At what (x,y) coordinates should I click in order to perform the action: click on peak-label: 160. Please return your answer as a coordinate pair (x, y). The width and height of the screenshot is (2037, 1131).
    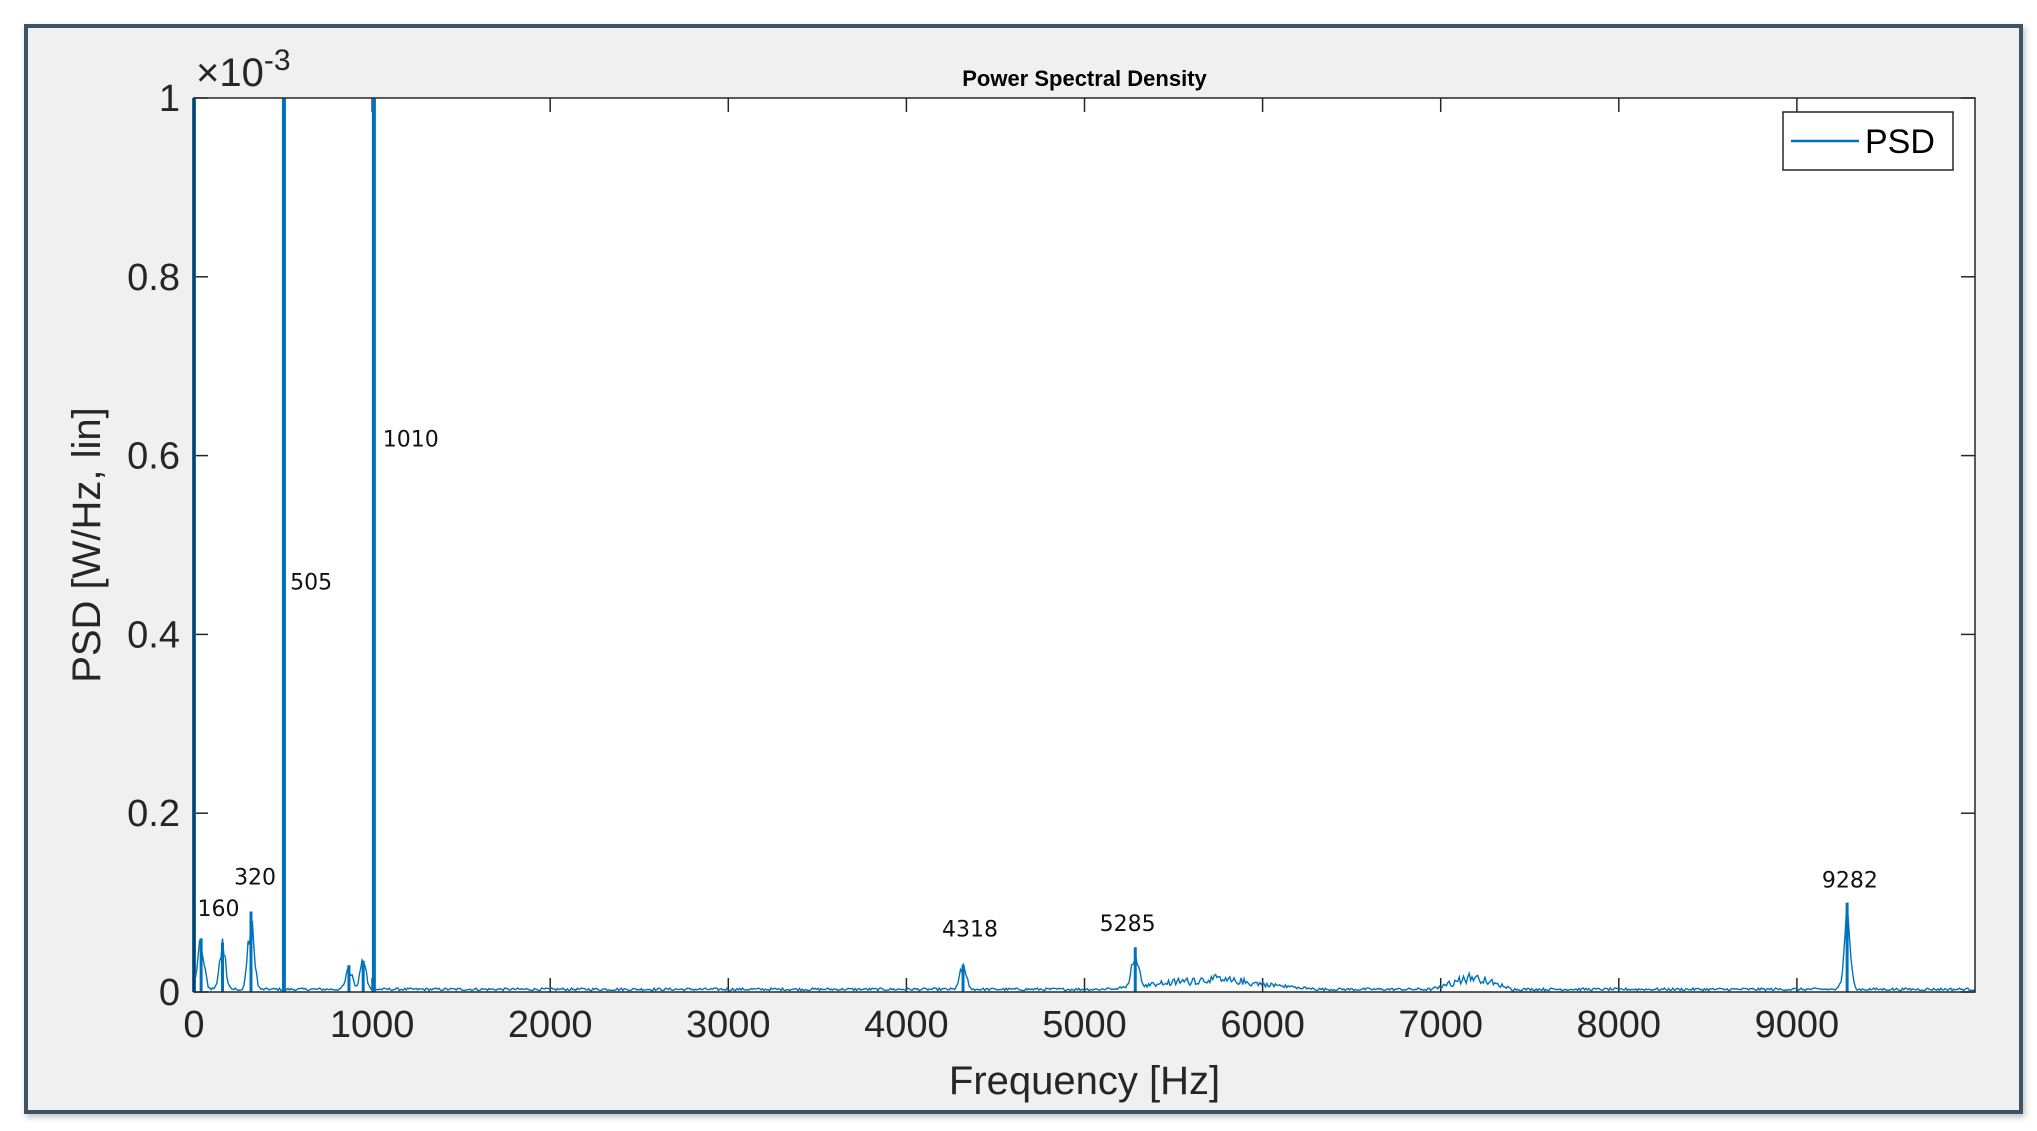
    Looking at the image, I should click on (219, 909).